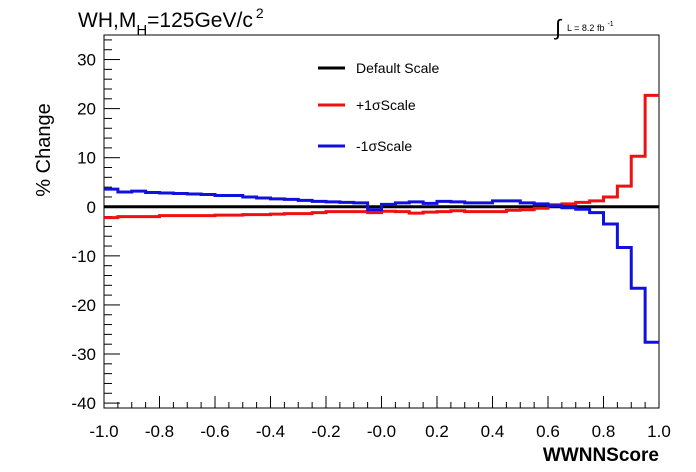  Describe the element at coordinates (107, 20) in the screenshot. I see `title-main: WH,M` at that location.